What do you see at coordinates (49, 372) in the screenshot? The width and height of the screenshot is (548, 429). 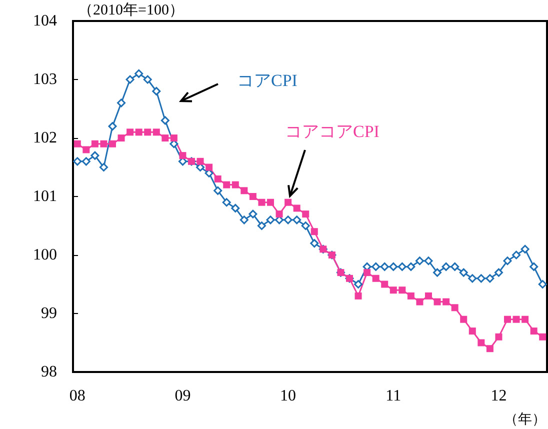 I see `y-tick-label: 98` at bounding box center [49, 372].